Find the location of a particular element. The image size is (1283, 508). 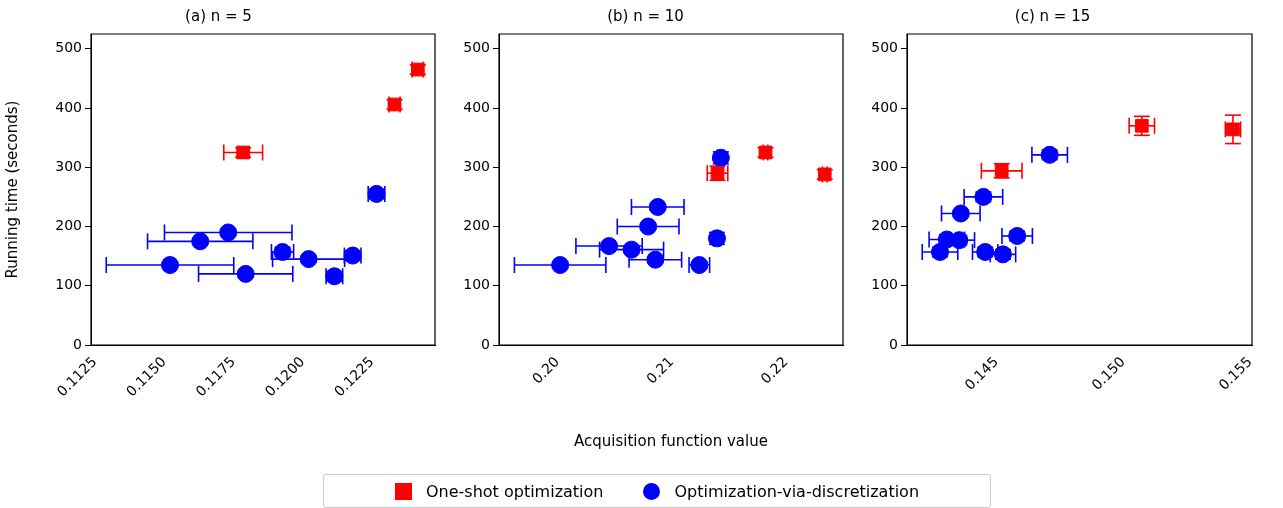

legend-label: Optimization-via-discretization is located at coordinates (797, 491).